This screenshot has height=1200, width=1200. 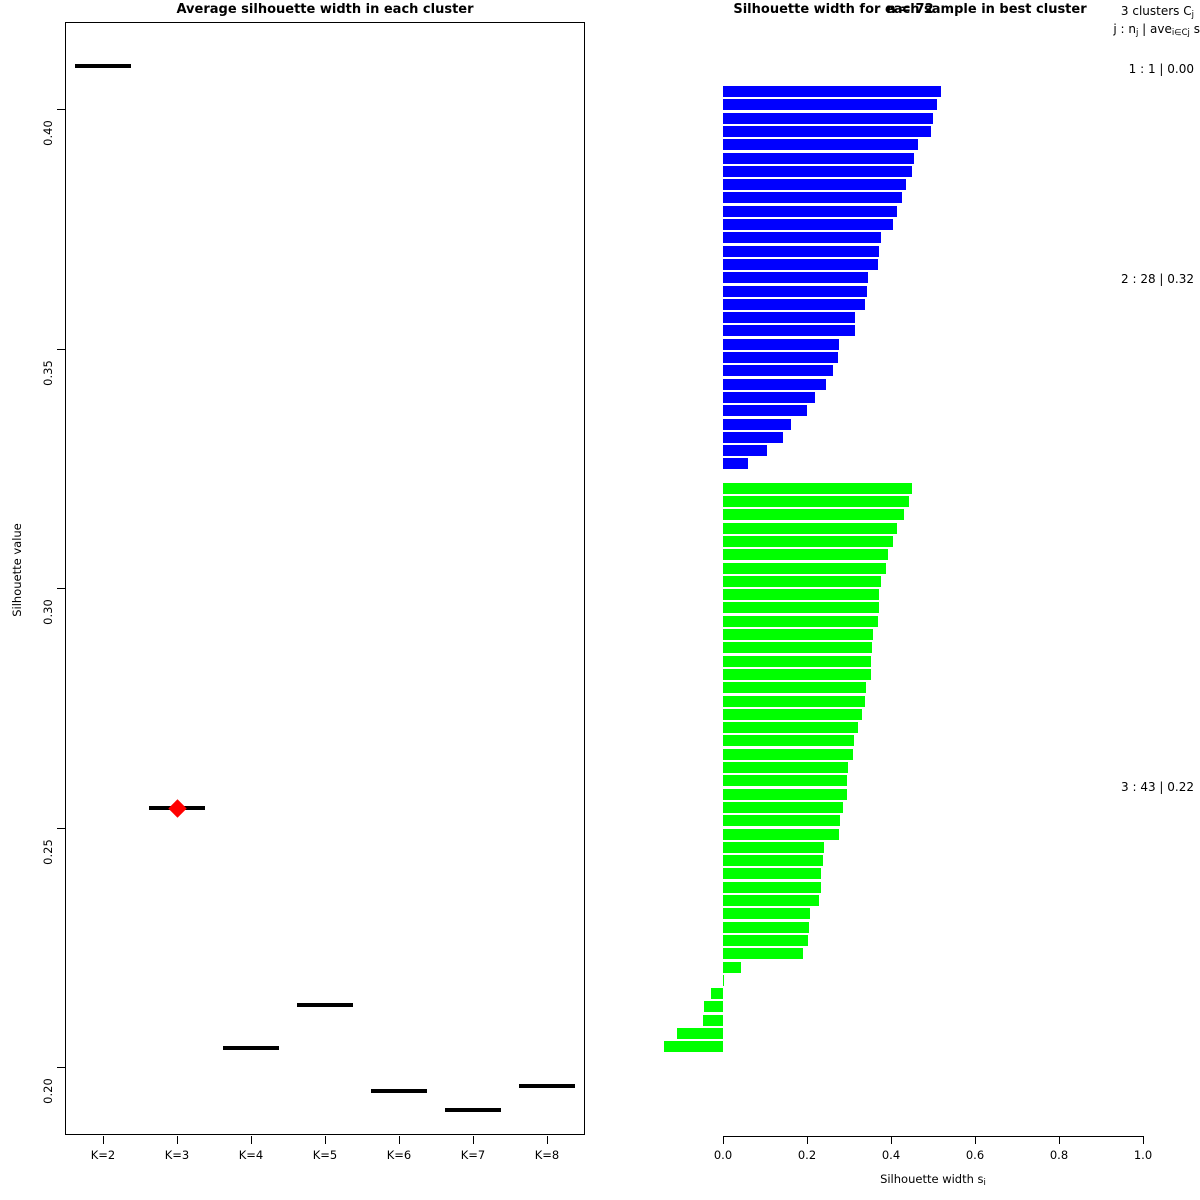 I want to click on right-x-tick-label: 1.0, so click(x=1143, y=1155).